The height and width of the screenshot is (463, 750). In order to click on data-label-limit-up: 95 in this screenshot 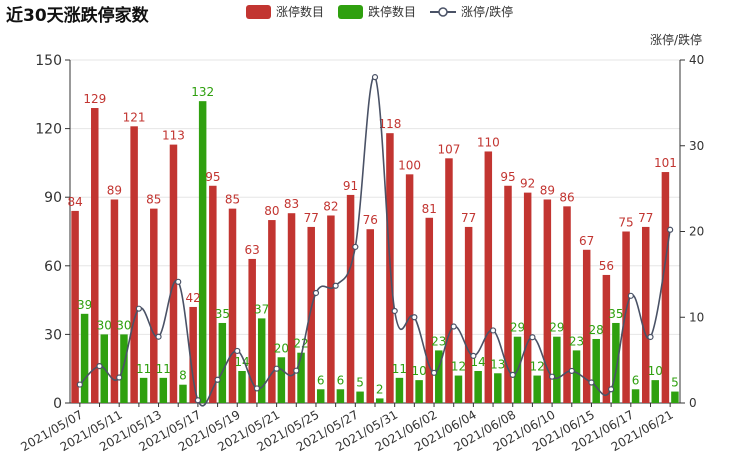, I will do `click(212, 177)`.